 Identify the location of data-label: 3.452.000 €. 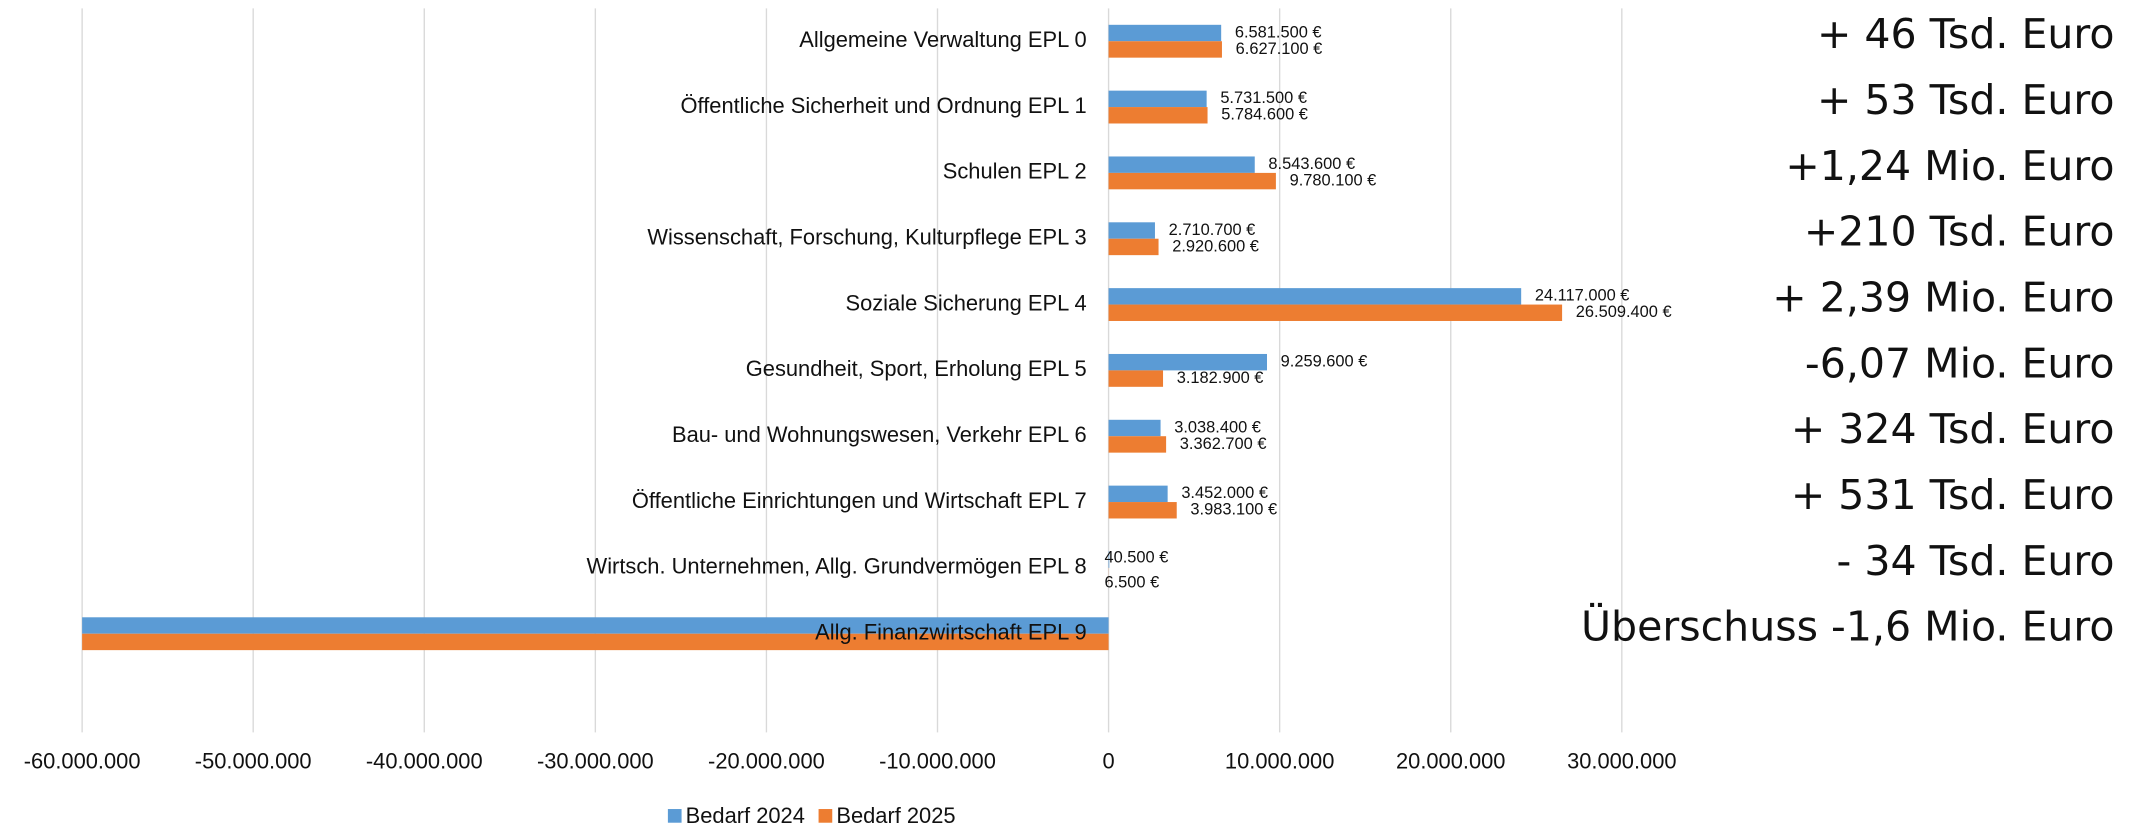
(1224, 493).